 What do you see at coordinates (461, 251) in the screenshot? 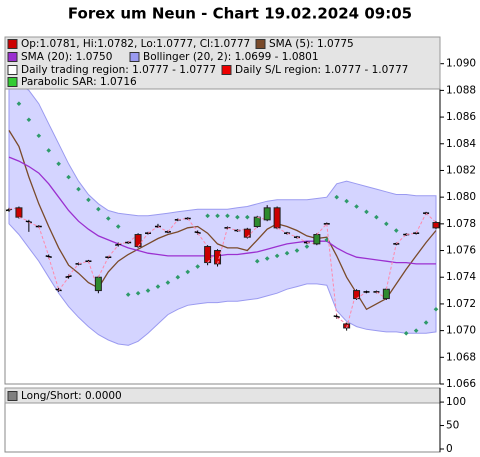
I see `y-tick-label: 1.076` at bounding box center [461, 251].